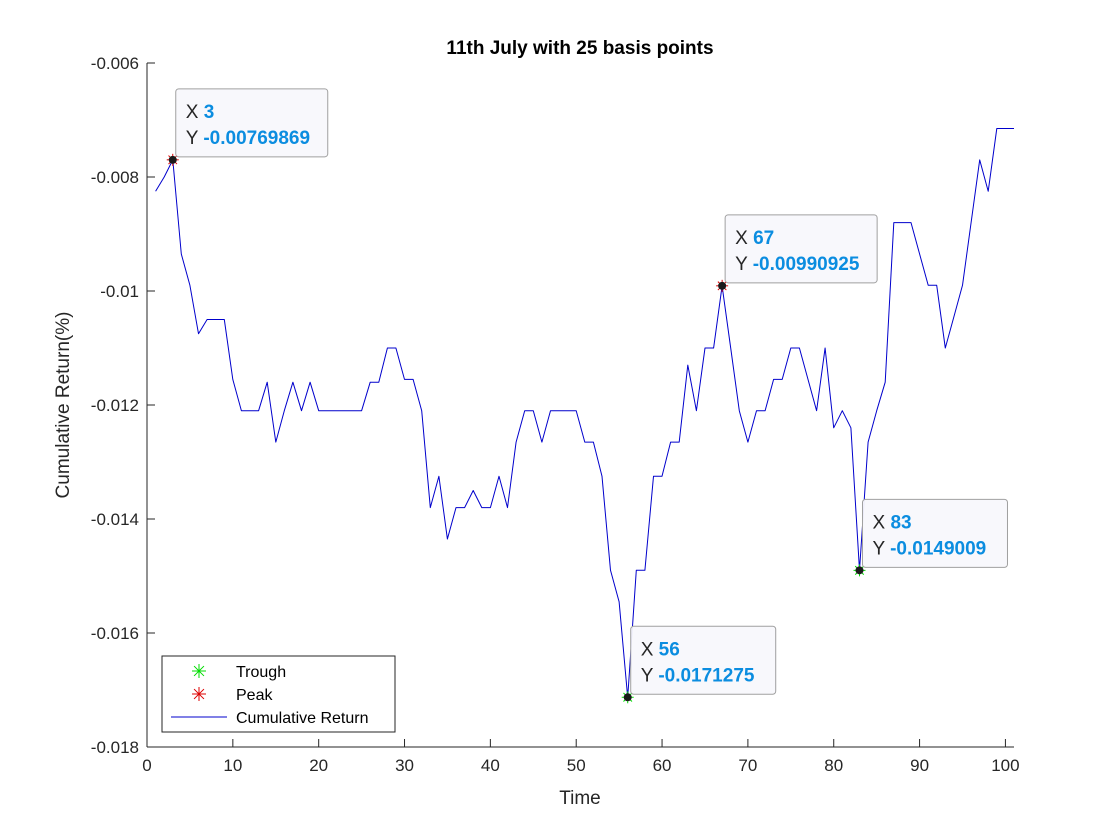  Describe the element at coordinates (119, 291) in the screenshot. I see `y-tick-label: -0.01` at that location.